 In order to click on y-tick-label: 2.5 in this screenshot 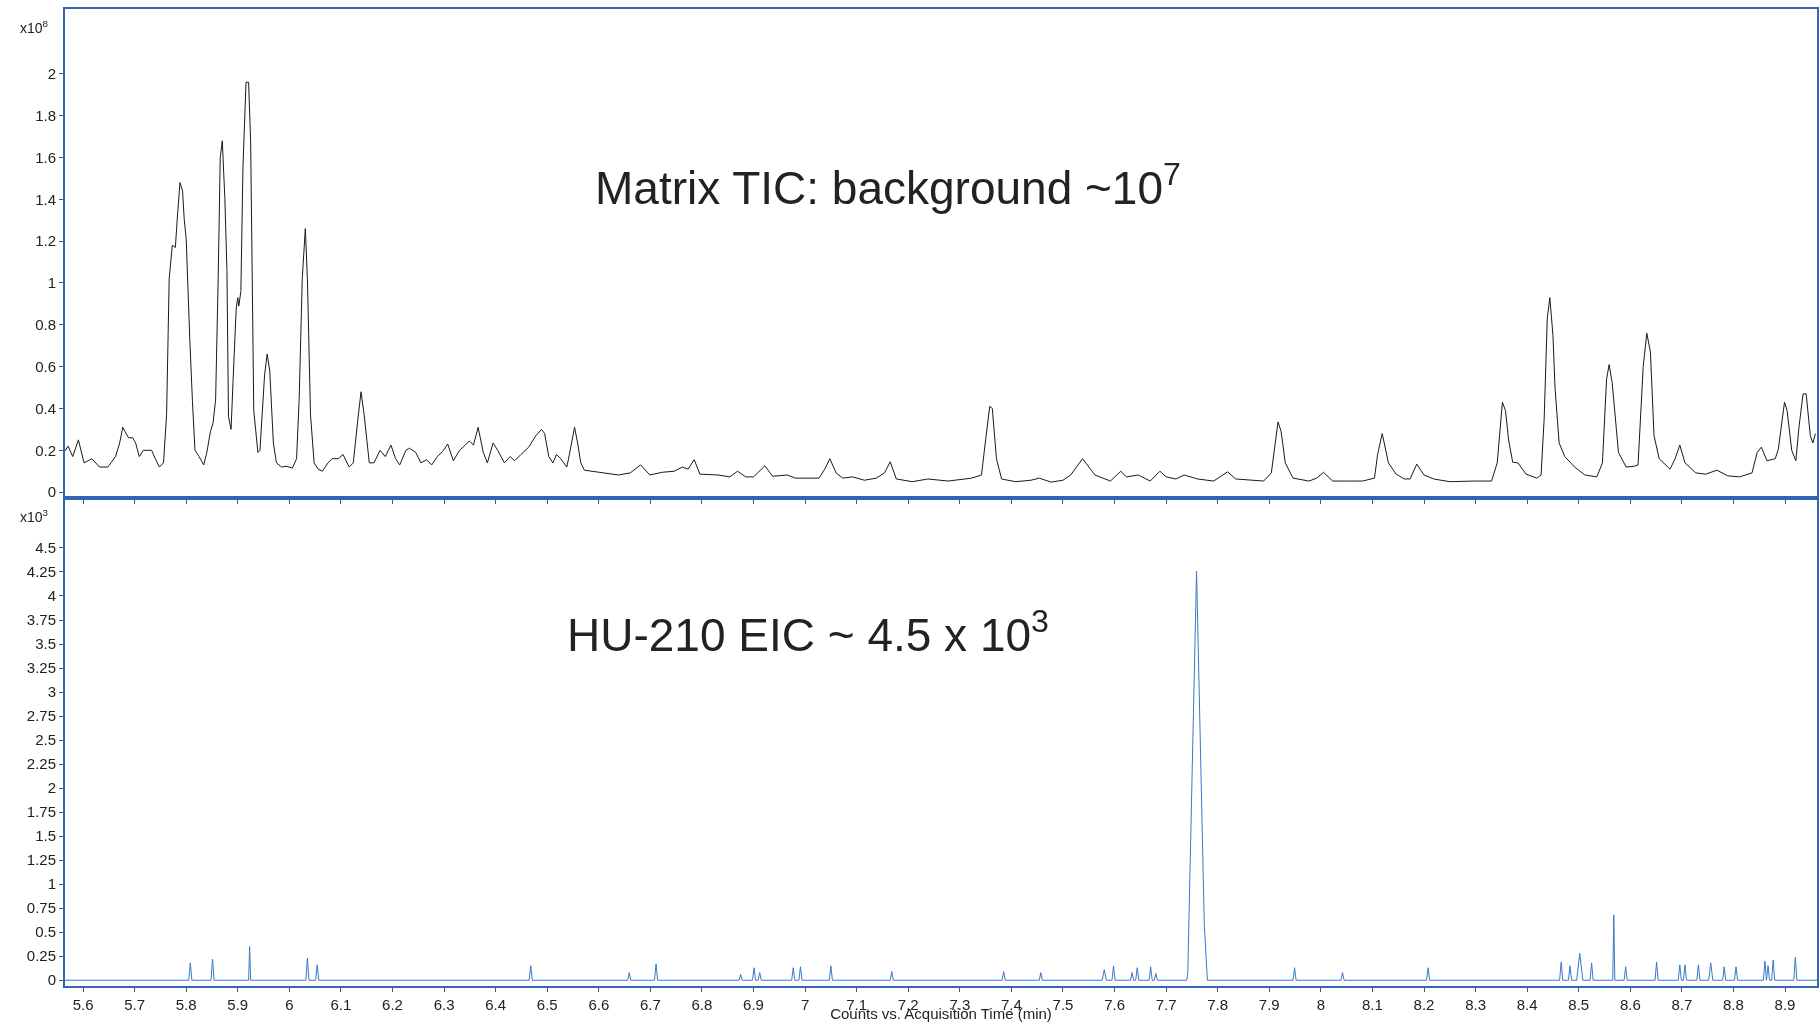, I will do `click(45, 740)`.